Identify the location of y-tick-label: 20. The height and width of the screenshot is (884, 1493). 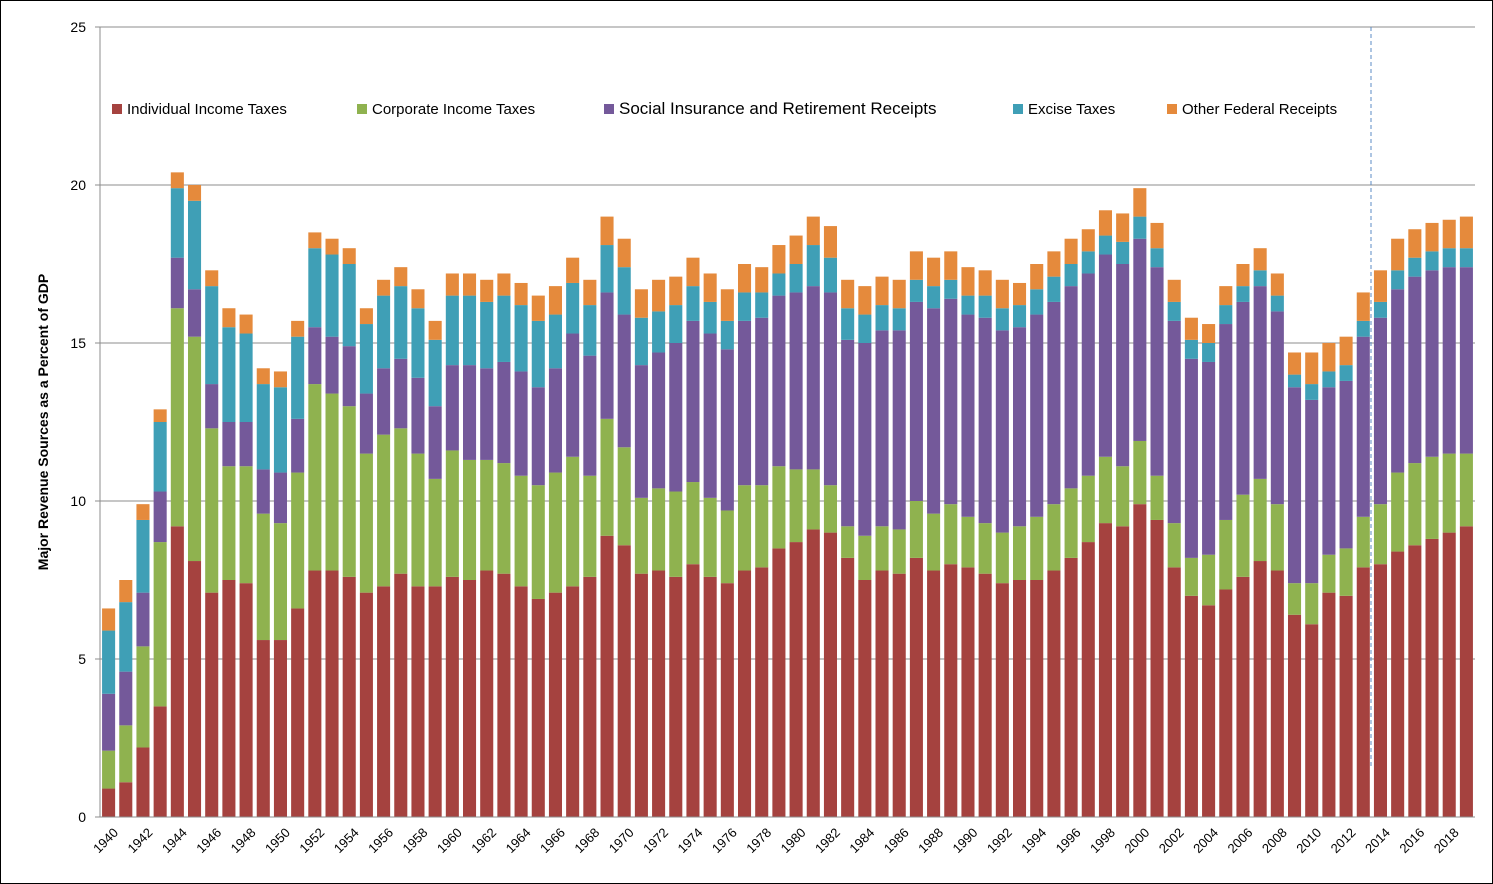
(78, 185).